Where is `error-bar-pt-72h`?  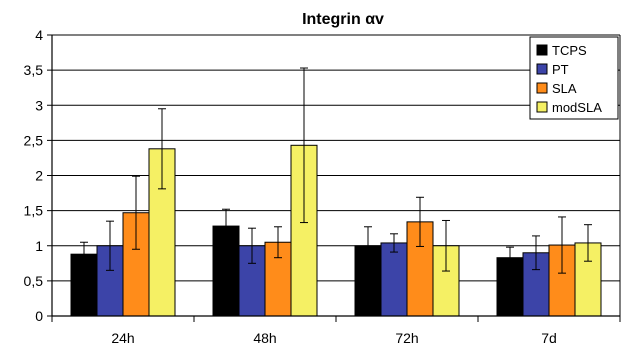
error-bar-pt-72h is located at coordinates (394, 243).